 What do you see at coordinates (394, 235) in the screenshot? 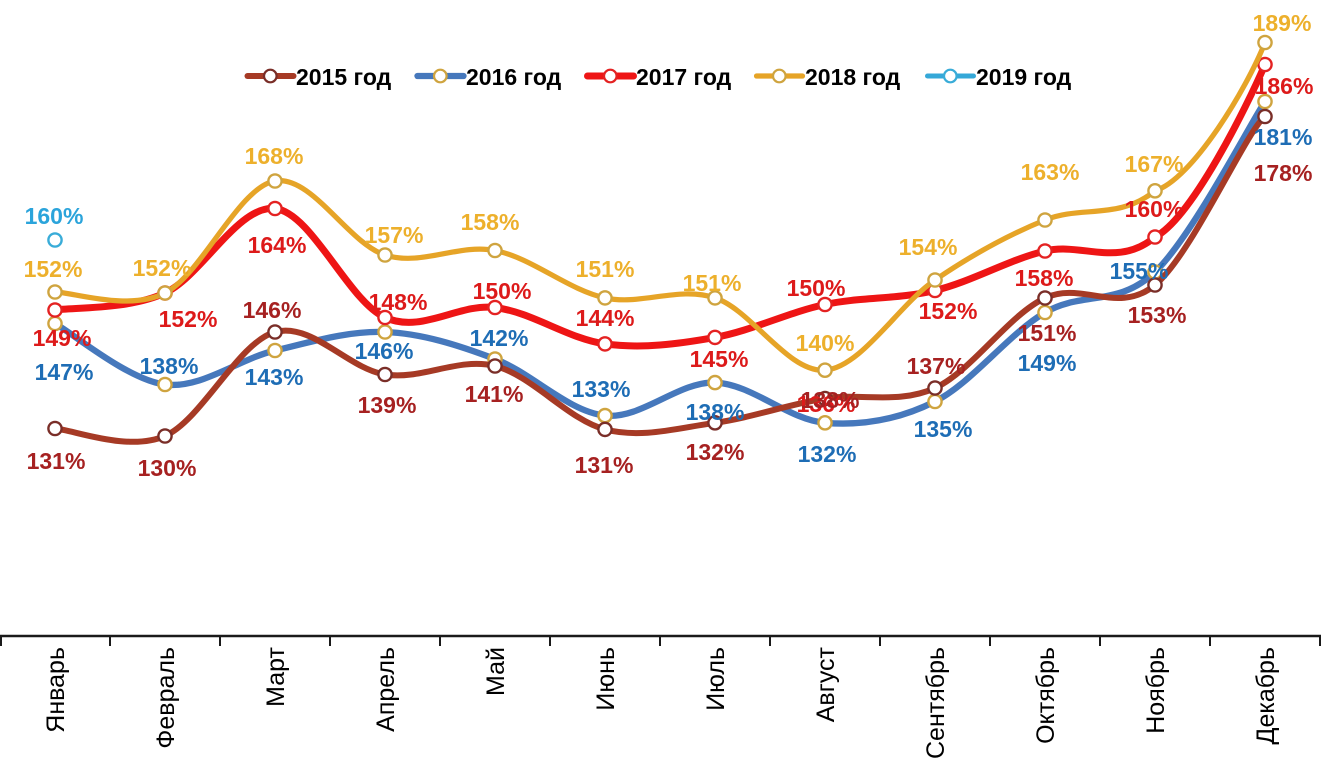
I see `svg-text: 157%` at bounding box center [394, 235].